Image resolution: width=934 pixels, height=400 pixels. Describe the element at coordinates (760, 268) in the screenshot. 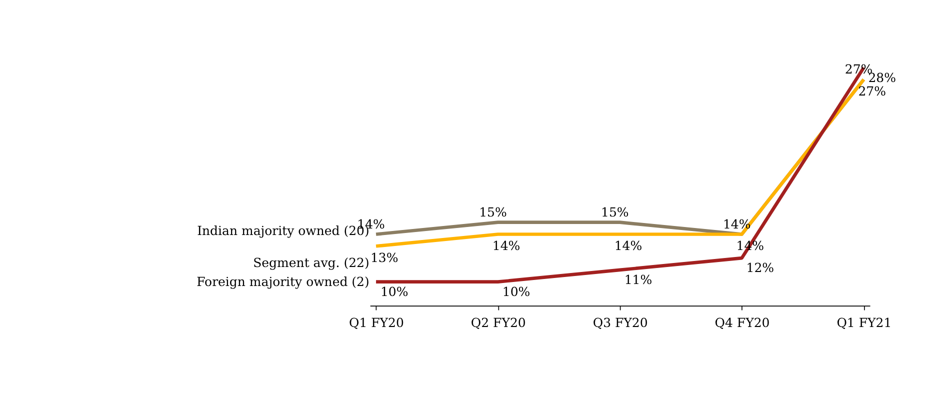

I see `data-label: 12%` at that location.